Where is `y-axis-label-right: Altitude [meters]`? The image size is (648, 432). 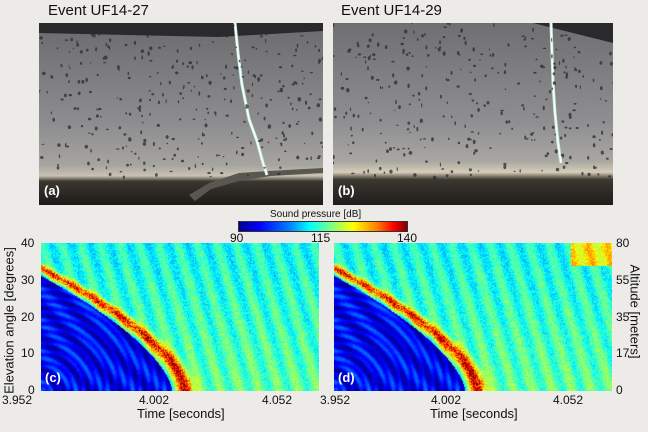
y-axis-label-right: Altitude [meters] is located at coordinates (635, 311).